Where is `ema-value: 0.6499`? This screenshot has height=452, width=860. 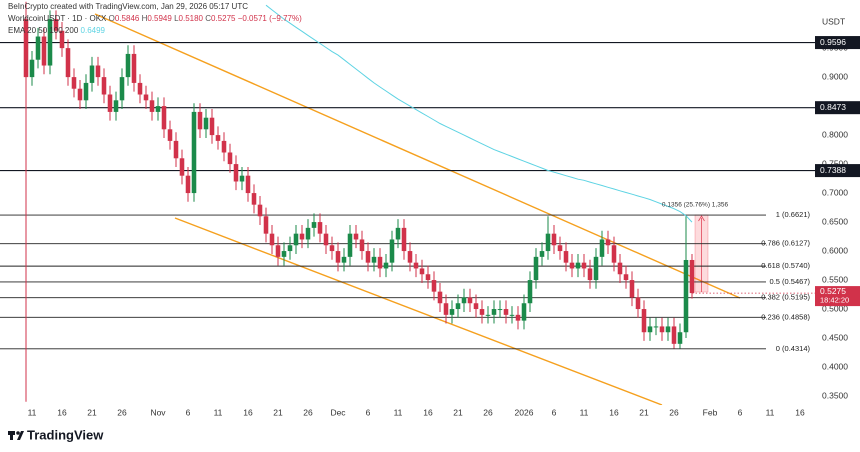 ema-value: 0.6499 is located at coordinates (93, 30).